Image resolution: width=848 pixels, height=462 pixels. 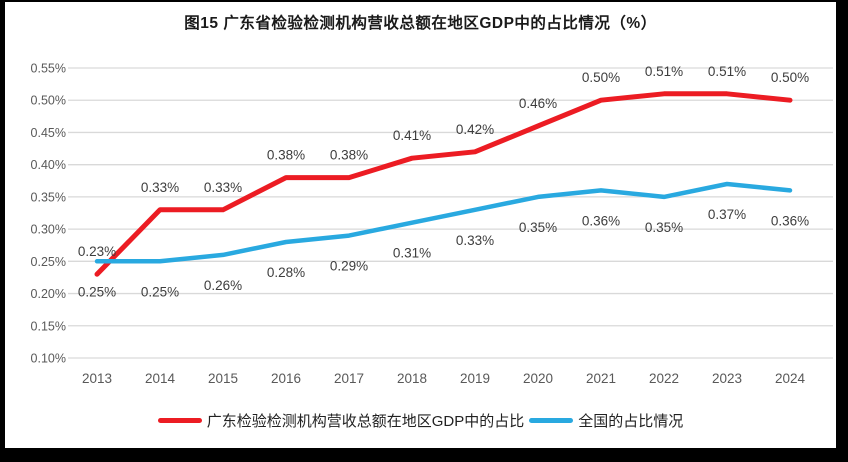 I want to click on x-axis-tick-label: 2024, so click(x=790, y=378).